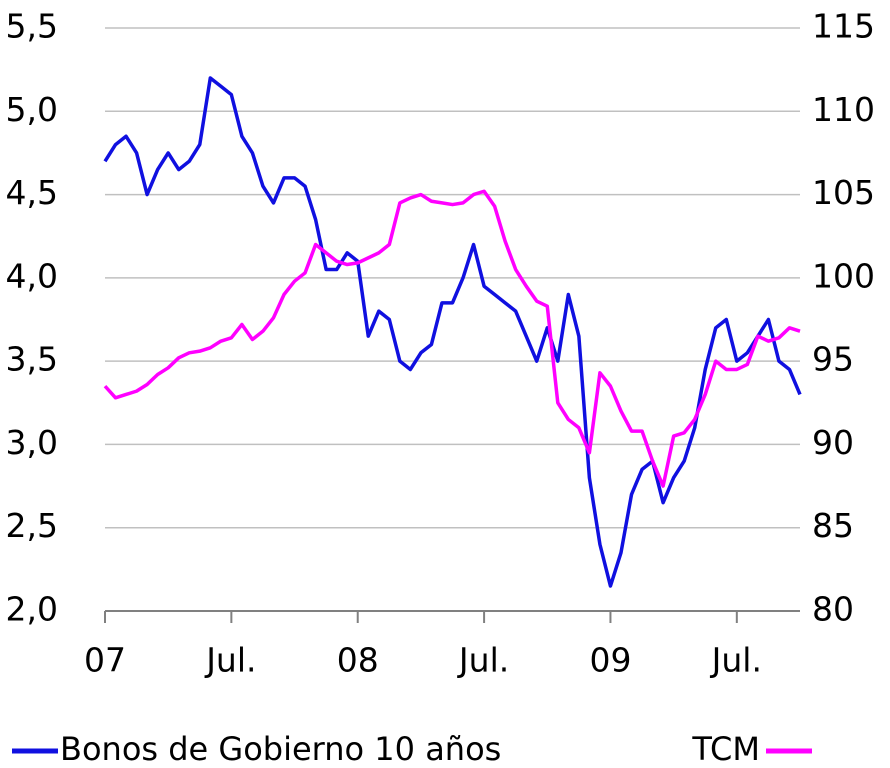 This screenshot has width=890, height=768. What do you see at coordinates (843, 26) in the screenshot?
I see `y2-tick-label: 115` at bounding box center [843, 26].